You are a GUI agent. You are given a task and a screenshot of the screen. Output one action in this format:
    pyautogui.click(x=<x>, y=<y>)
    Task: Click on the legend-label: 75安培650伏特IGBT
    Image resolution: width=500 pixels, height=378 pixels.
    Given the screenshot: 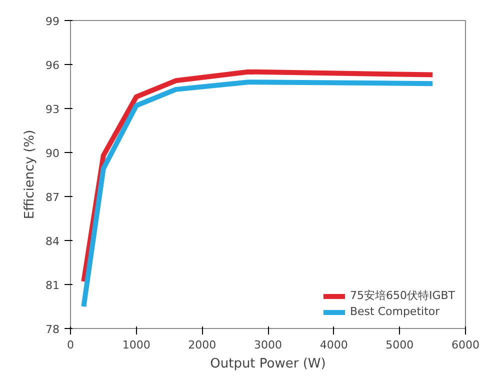 What is the action you would take?
    pyautogui.click(x=402, y=295)
    